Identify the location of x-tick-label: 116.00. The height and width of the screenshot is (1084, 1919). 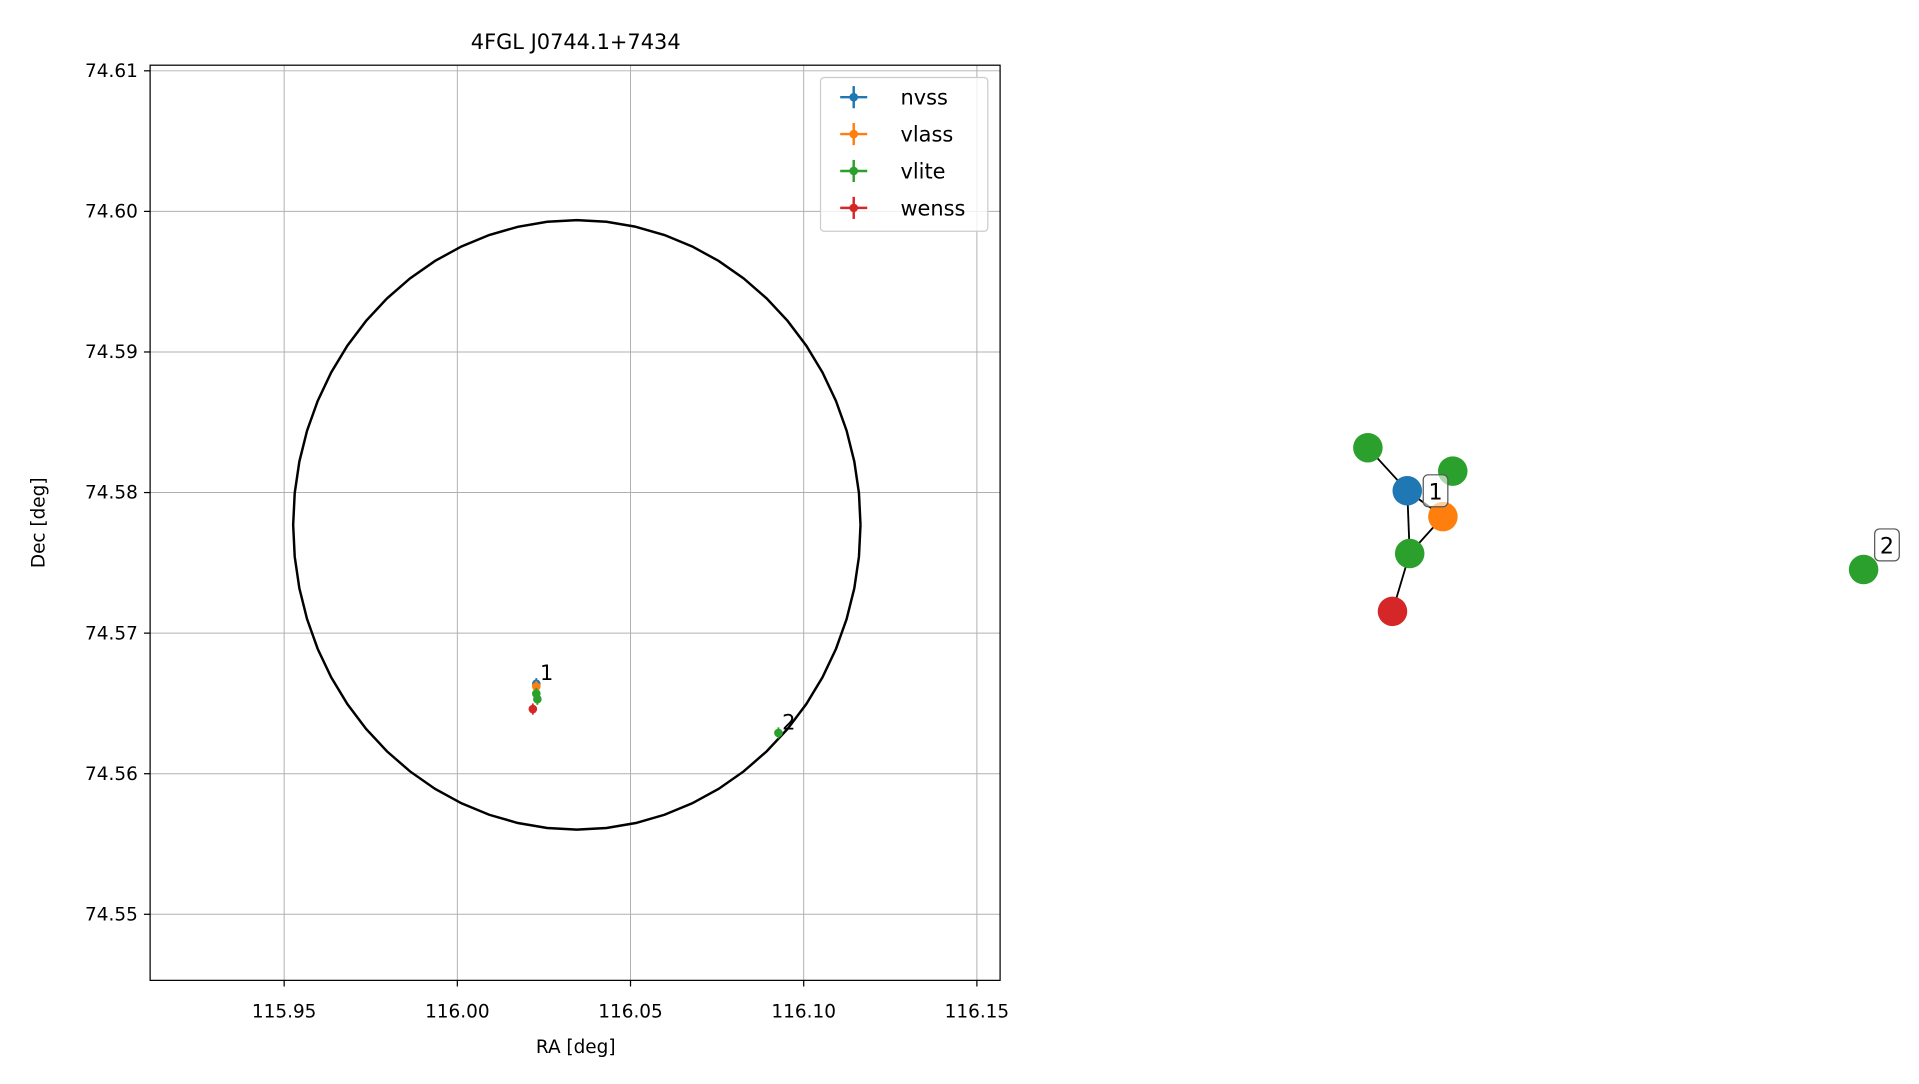
(457, 1011).